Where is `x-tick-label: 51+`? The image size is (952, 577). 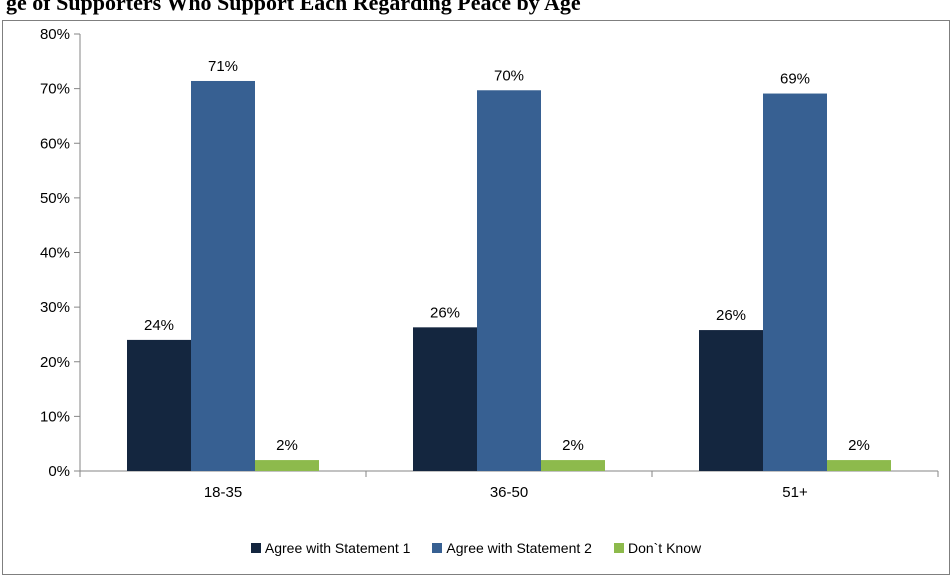
x-tick-label: 51+ is located at coordinates (795, 492).